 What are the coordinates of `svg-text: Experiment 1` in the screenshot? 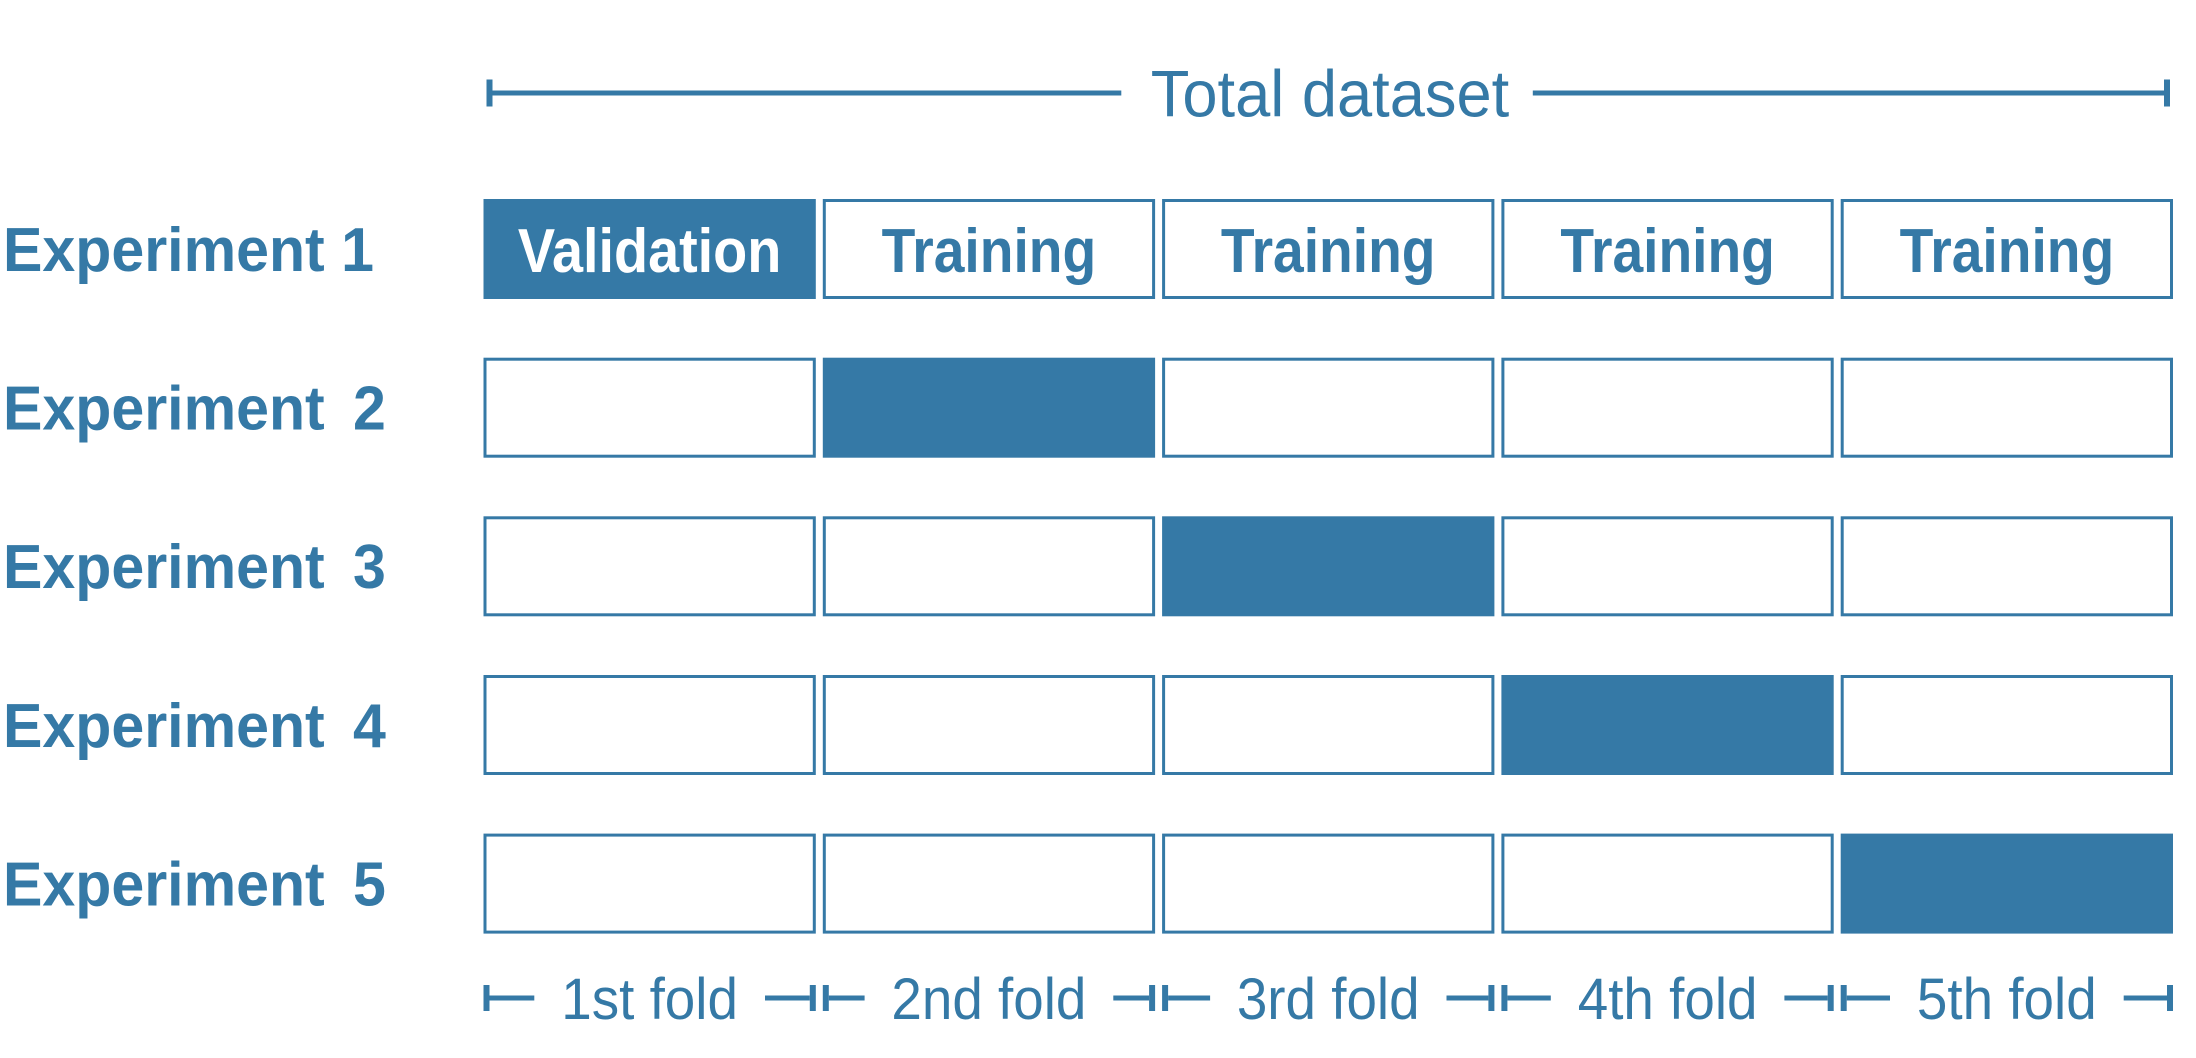 It's located at (188, 249).